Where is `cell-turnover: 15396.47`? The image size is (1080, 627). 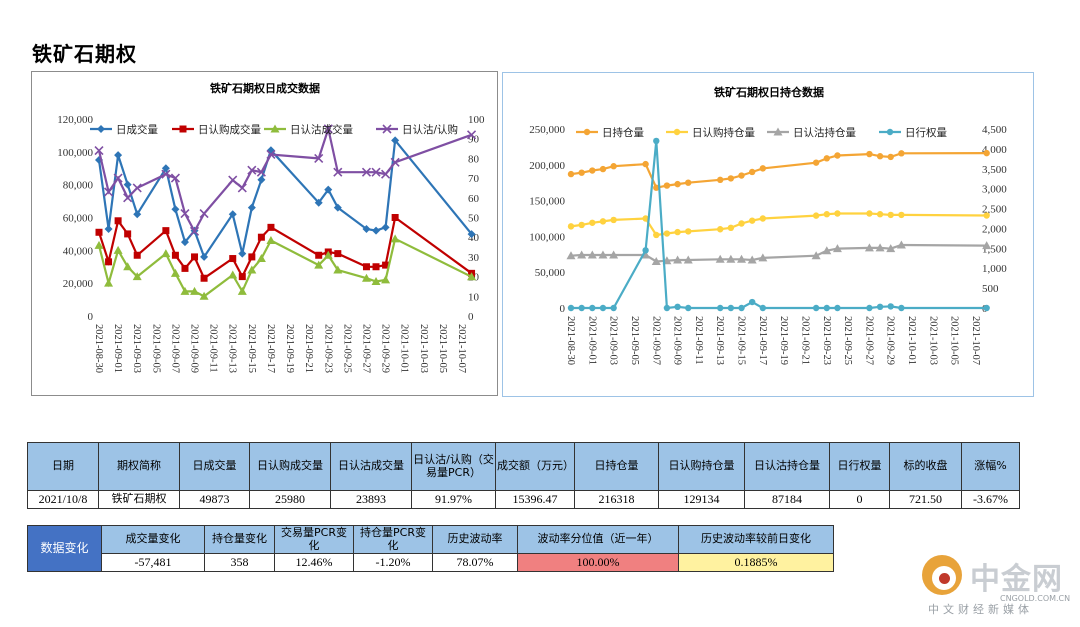
cell-turnover: 15396.47 is located at coordinates (535, 499).